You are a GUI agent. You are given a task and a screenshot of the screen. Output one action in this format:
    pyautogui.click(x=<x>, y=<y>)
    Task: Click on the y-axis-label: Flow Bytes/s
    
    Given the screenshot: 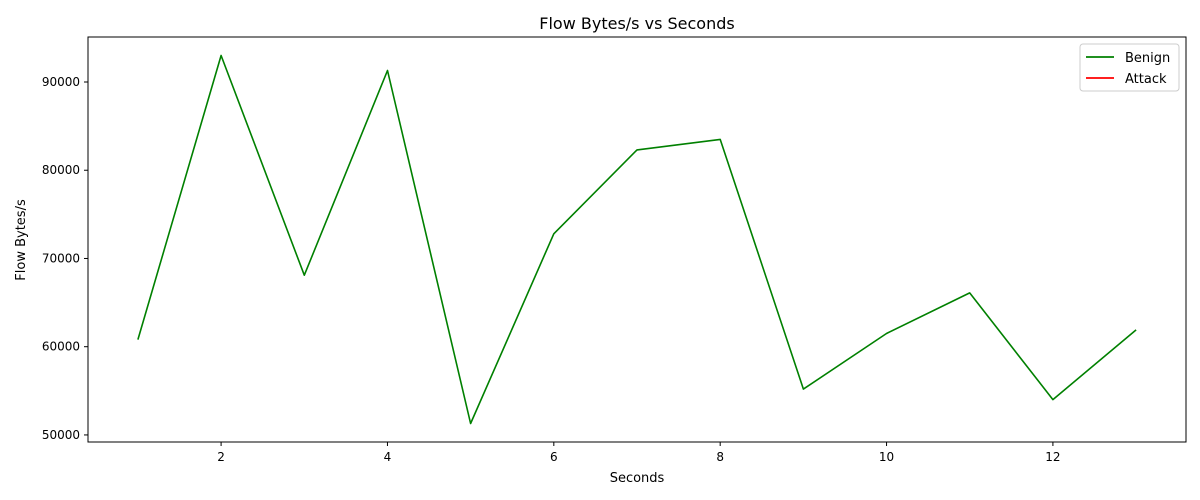 What is the action you would take?
    pyautogui.click(x=21, y=240)
    